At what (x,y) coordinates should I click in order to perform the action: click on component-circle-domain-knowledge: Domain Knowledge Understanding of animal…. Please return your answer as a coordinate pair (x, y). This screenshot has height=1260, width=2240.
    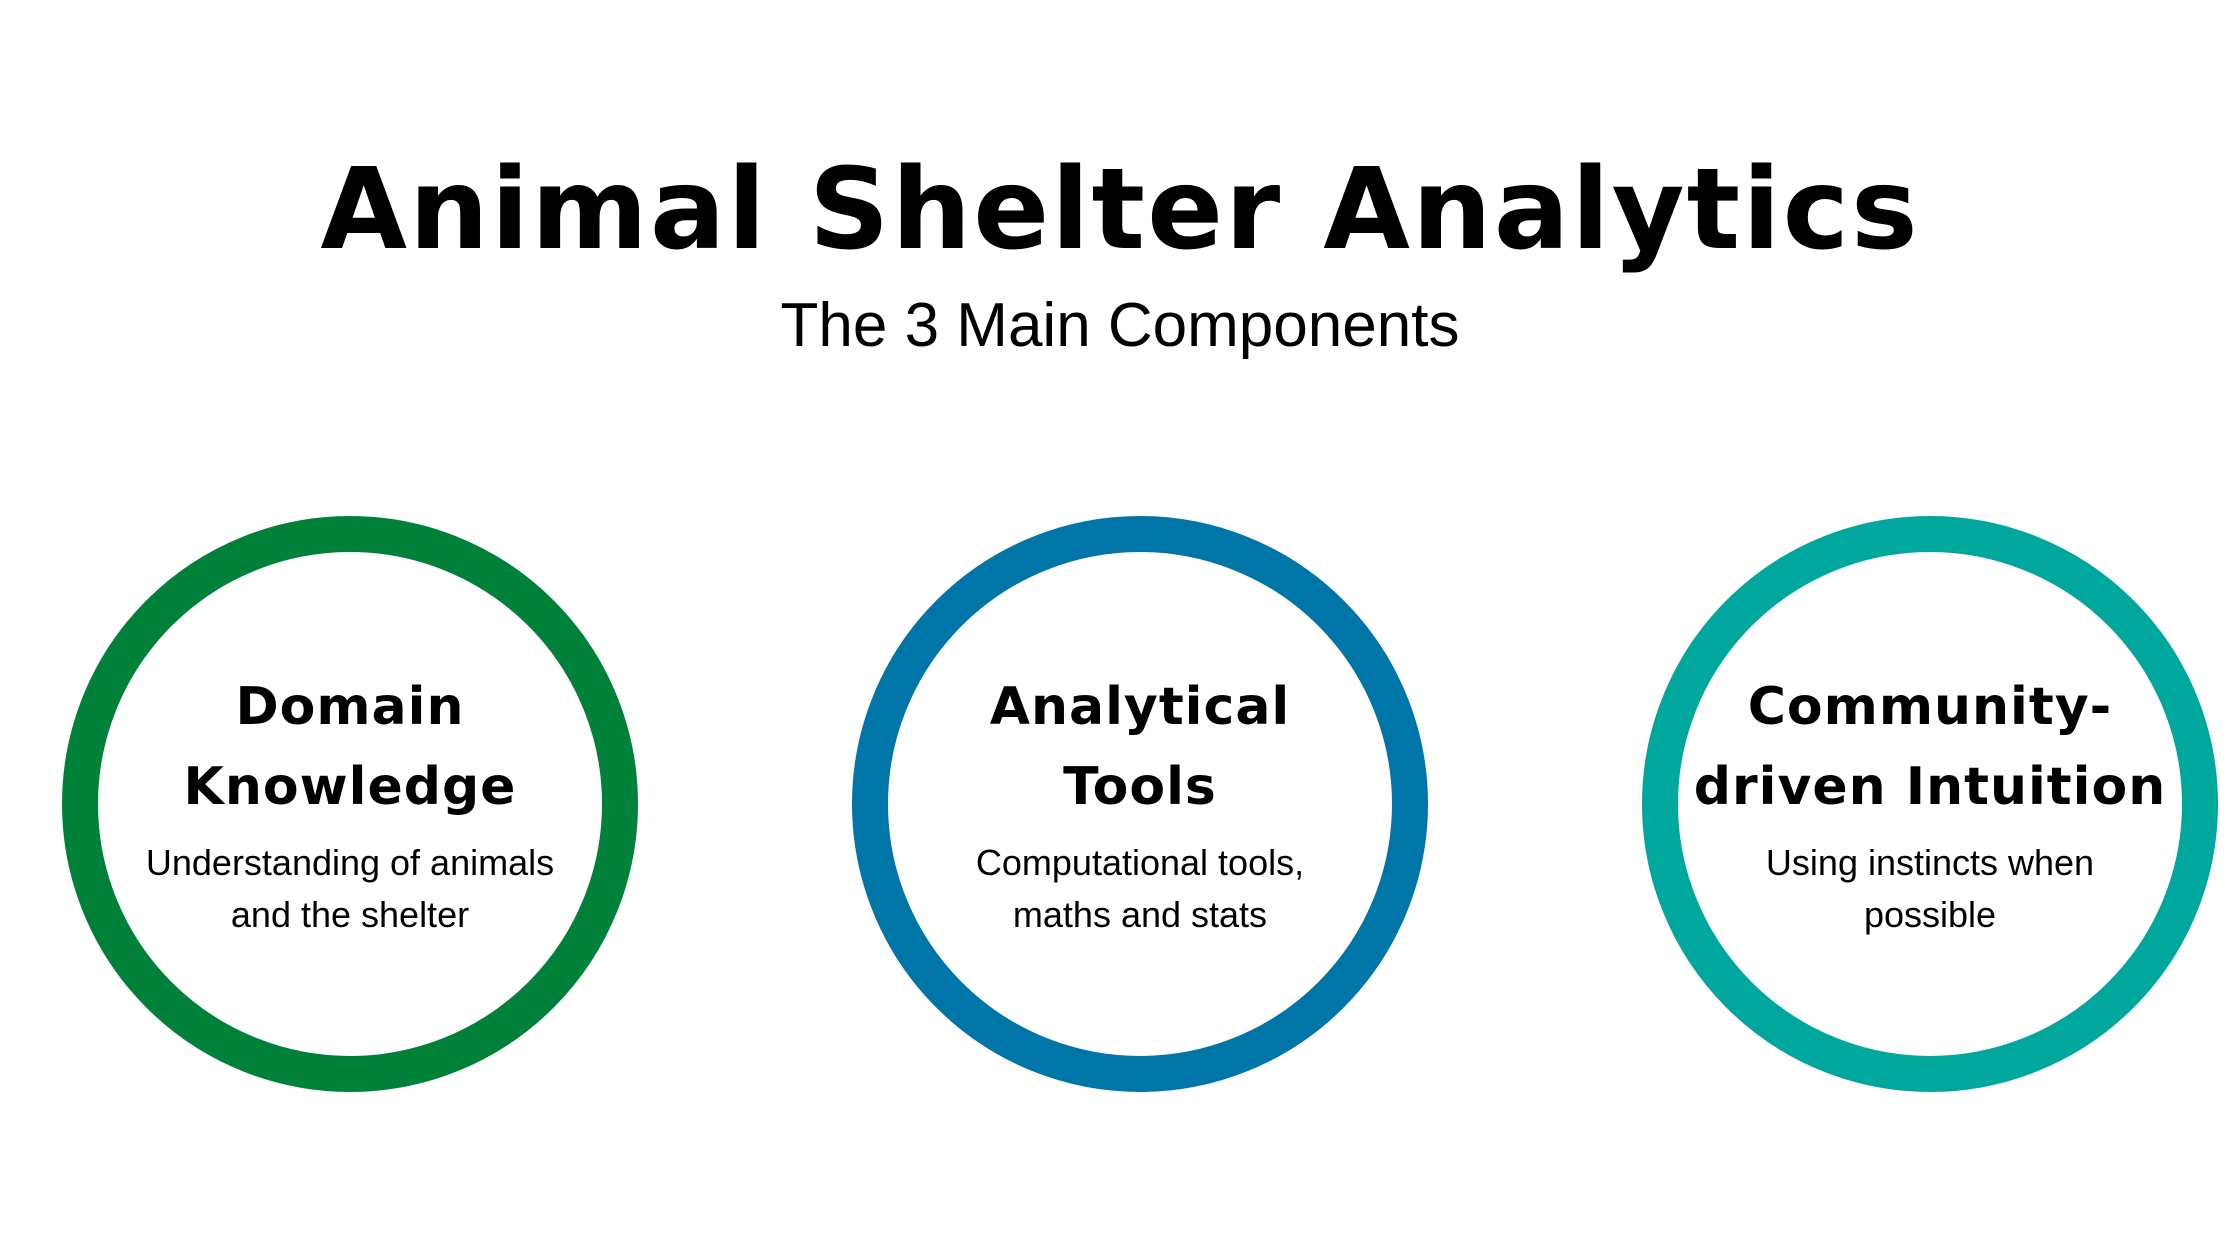
    Looking at the image, I should click on (350, 804).